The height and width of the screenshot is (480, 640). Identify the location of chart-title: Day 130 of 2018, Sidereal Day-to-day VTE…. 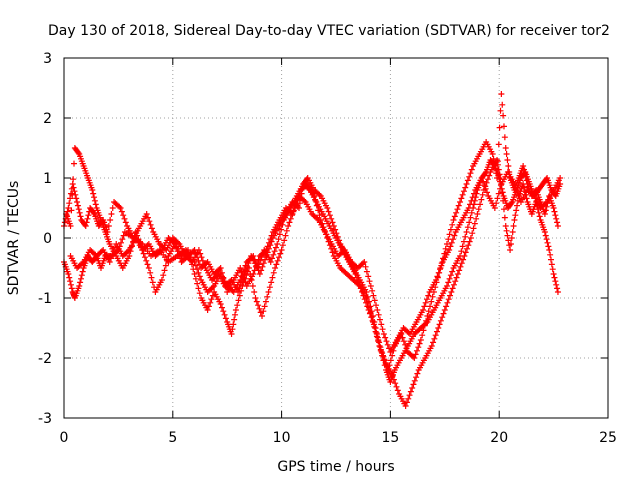
(329, 31).